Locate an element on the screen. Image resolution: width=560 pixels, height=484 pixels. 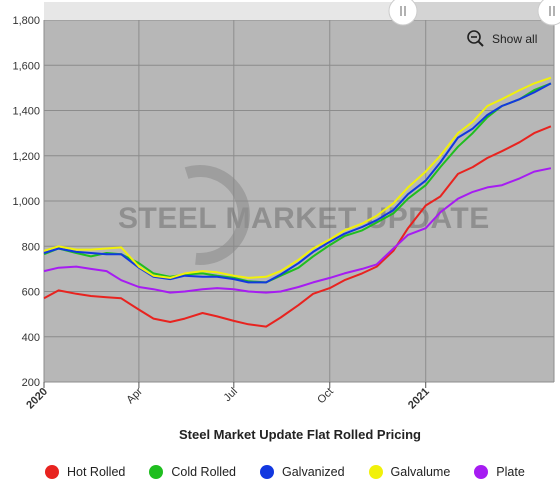
y-tick-label: 600 is located at coordinates (31, 293).